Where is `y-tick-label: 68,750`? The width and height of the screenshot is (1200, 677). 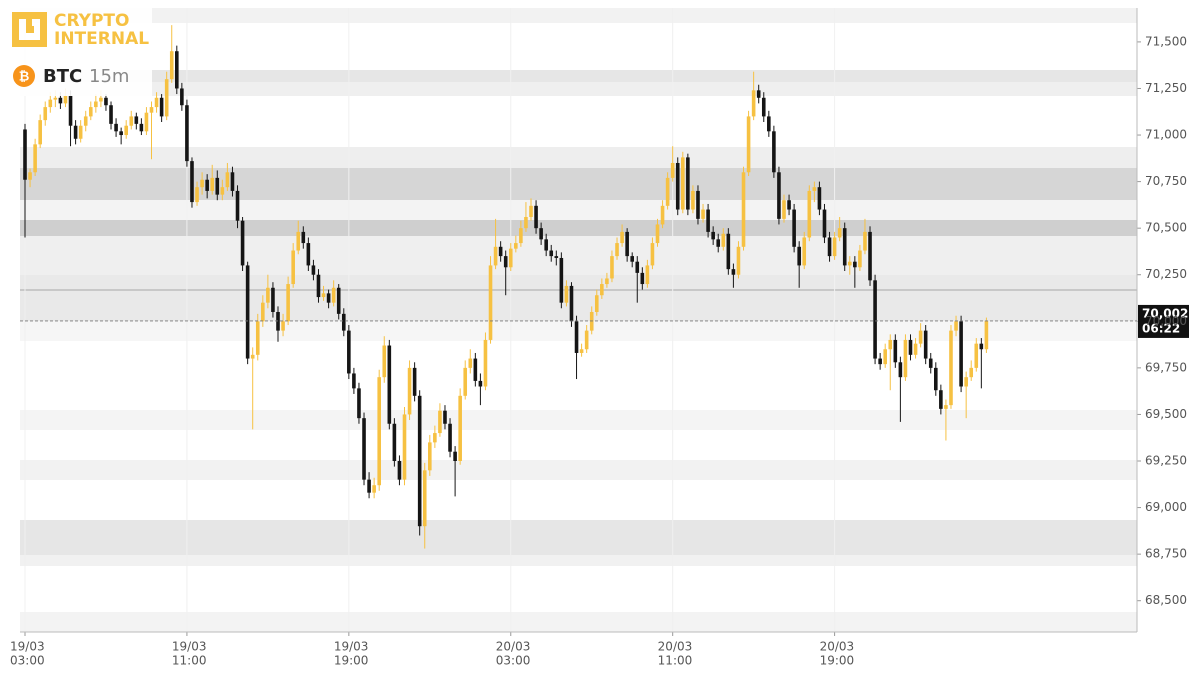
y-tick-label: 68,750 is located at coordinates (1166, 554).